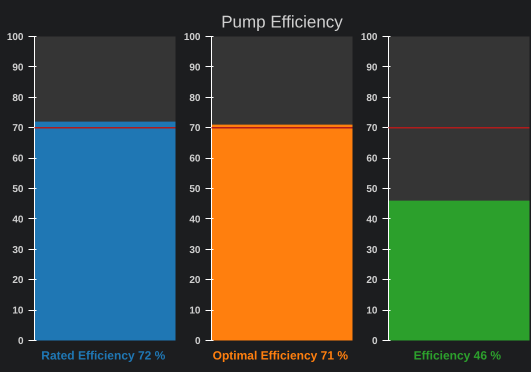 This screenshot has height=372, width=531. I want to click on chart-title: Pump Efficiency, so click(282, 22).